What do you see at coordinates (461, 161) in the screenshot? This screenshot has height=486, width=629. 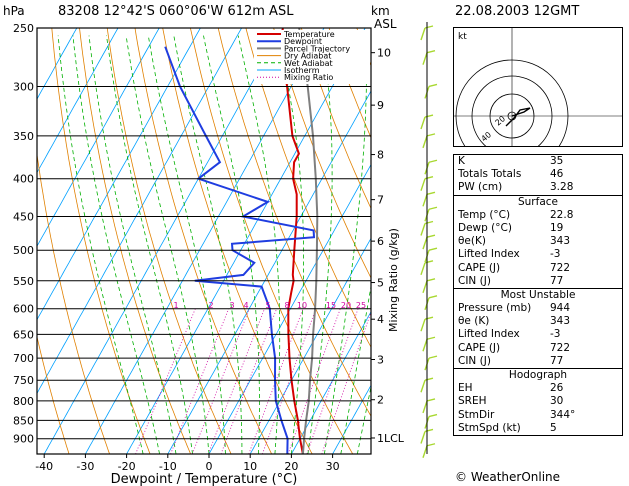 I see `index-label: K` at bounding box center [461, 161].